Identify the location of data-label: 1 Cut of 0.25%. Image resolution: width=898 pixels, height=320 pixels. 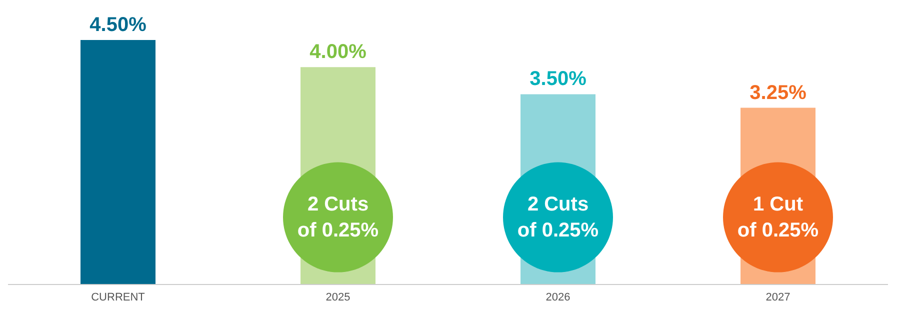
(778, 217).